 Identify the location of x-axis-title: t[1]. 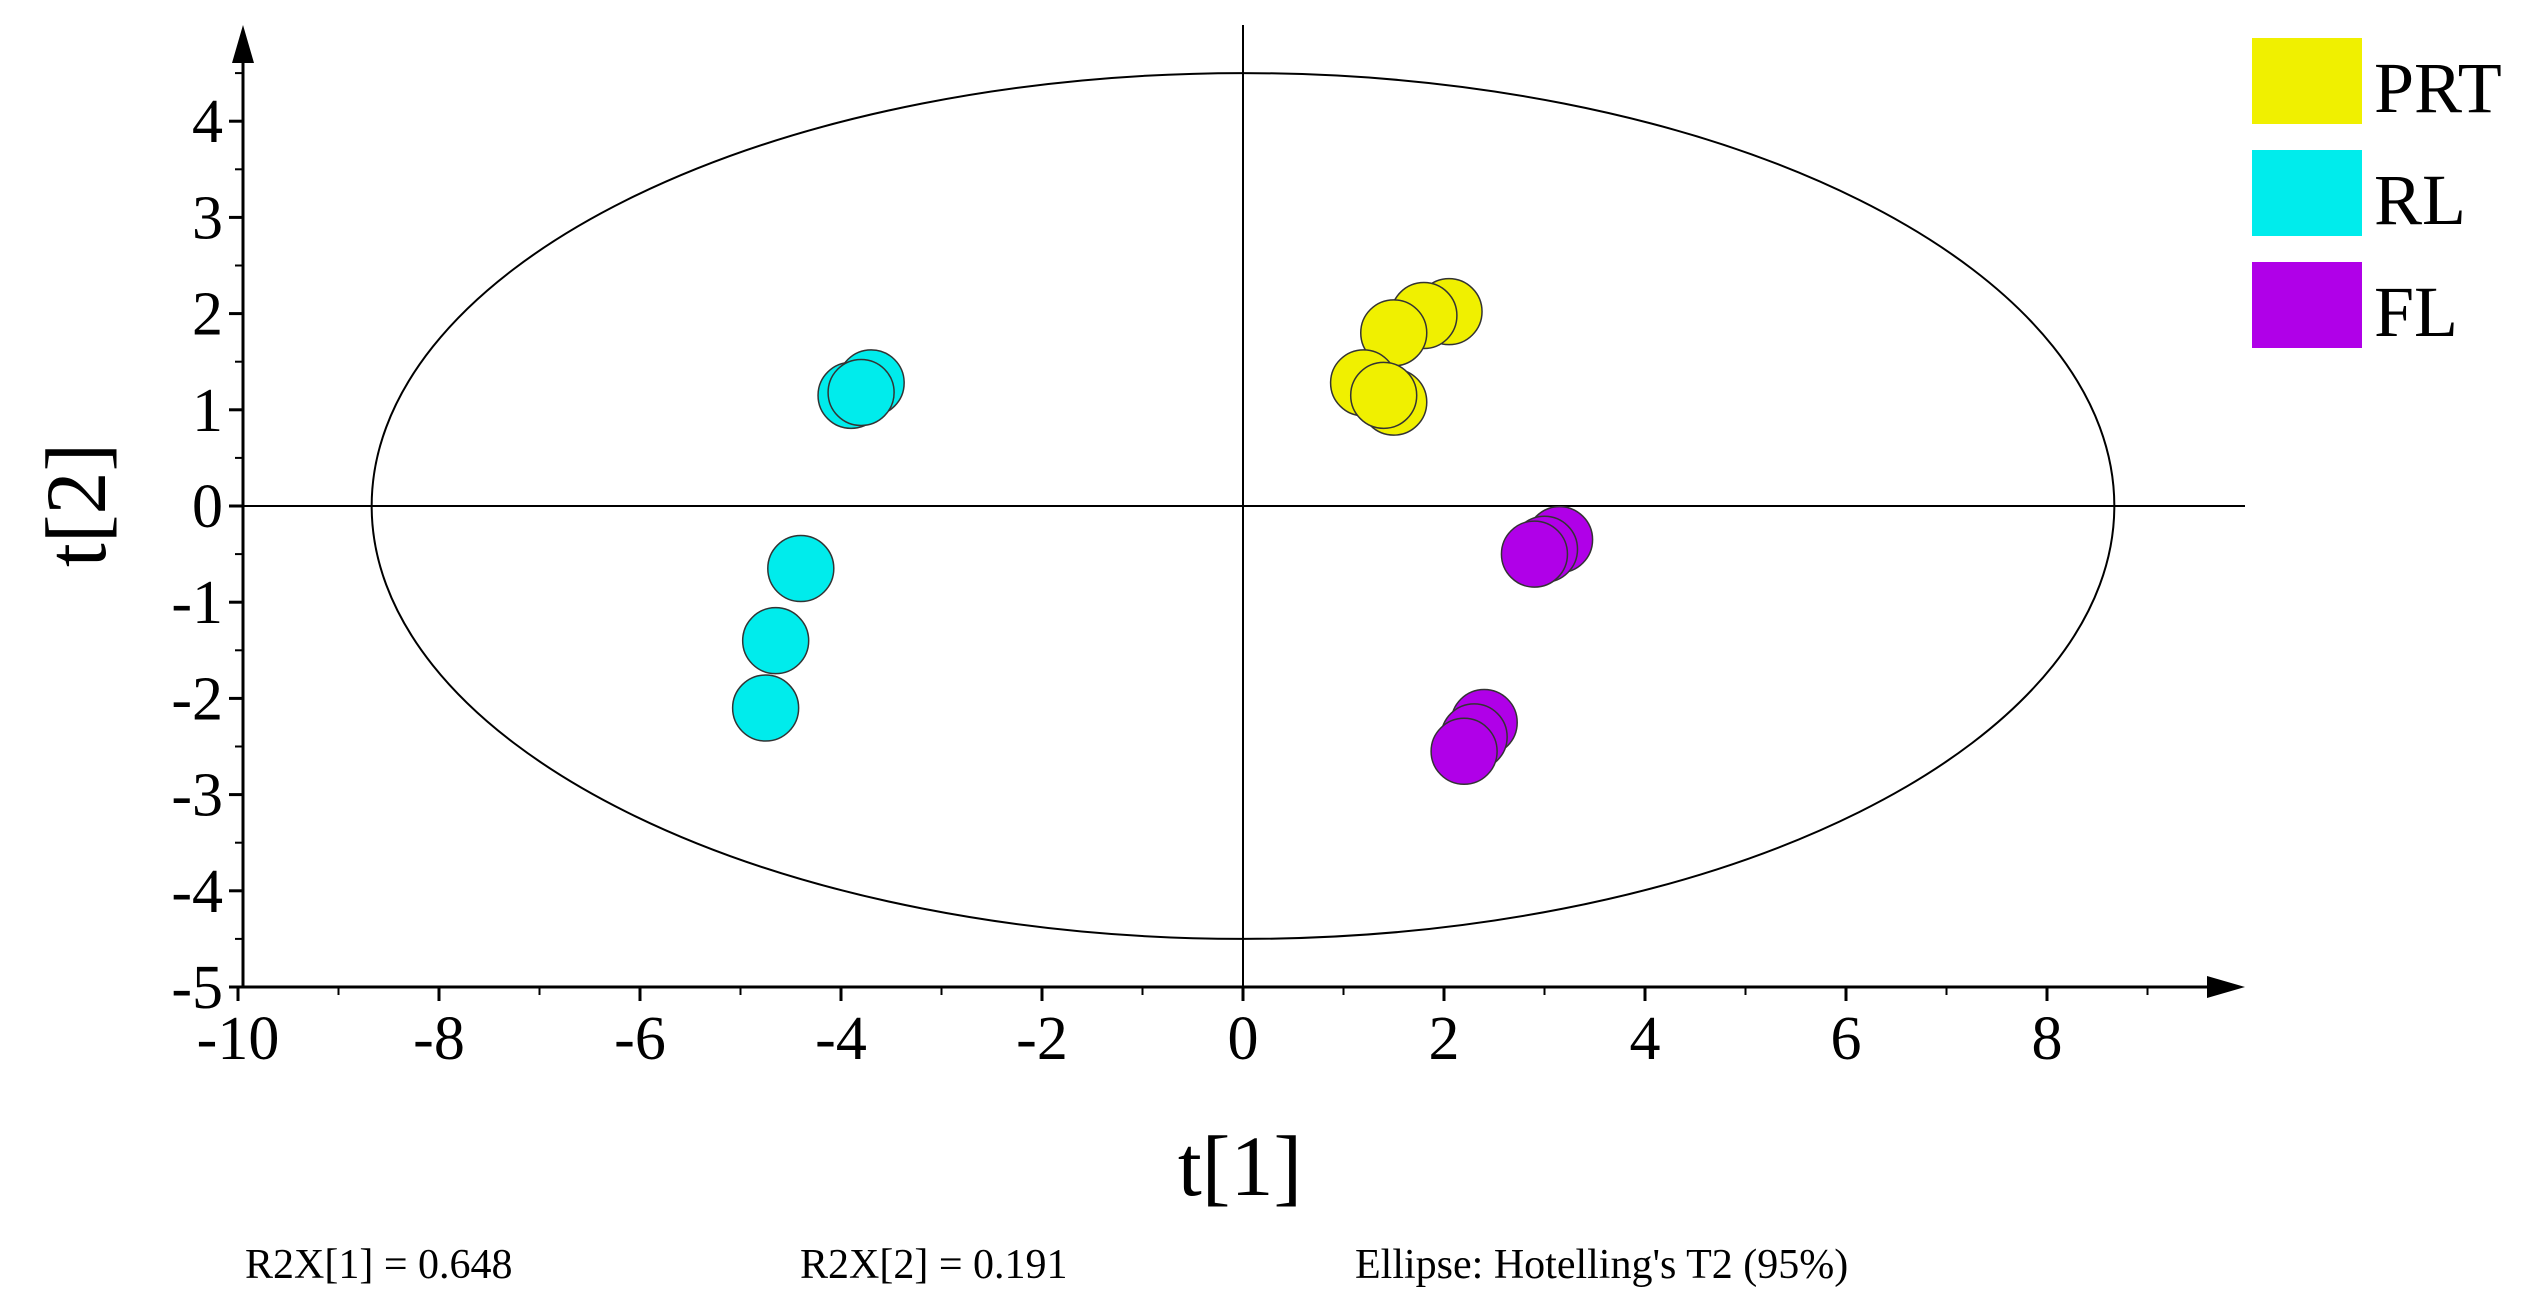
(1240, 1166).